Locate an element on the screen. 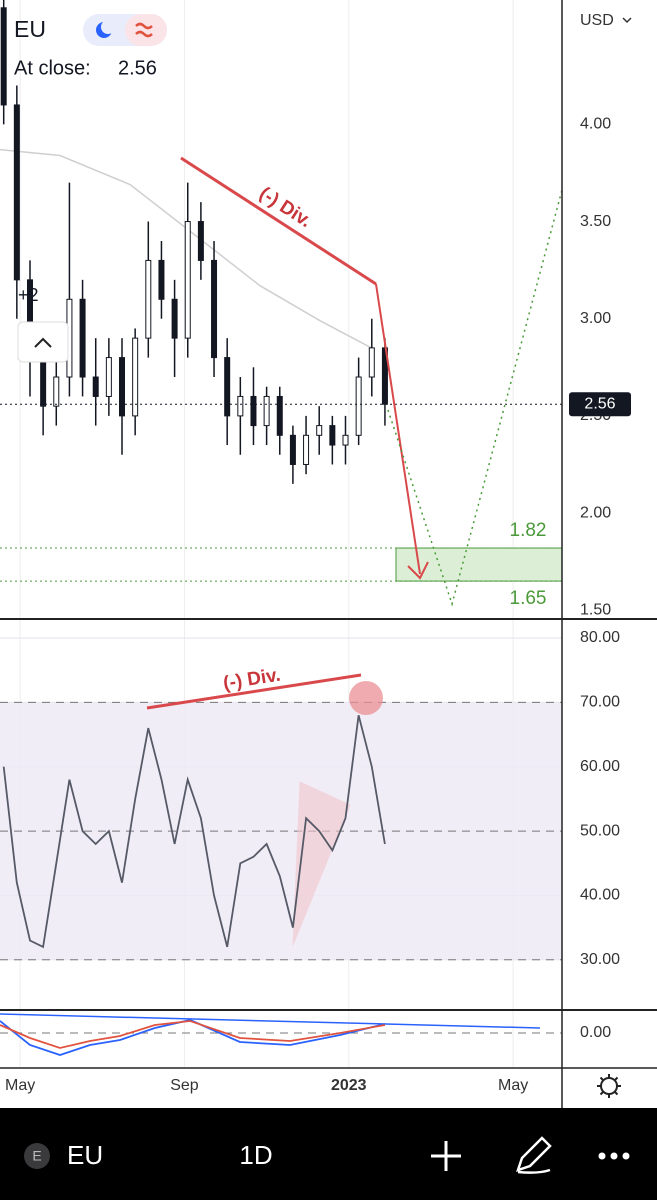 This screenshot has height=1200, width=657. wave-icon is located at coordinates (144, 30).